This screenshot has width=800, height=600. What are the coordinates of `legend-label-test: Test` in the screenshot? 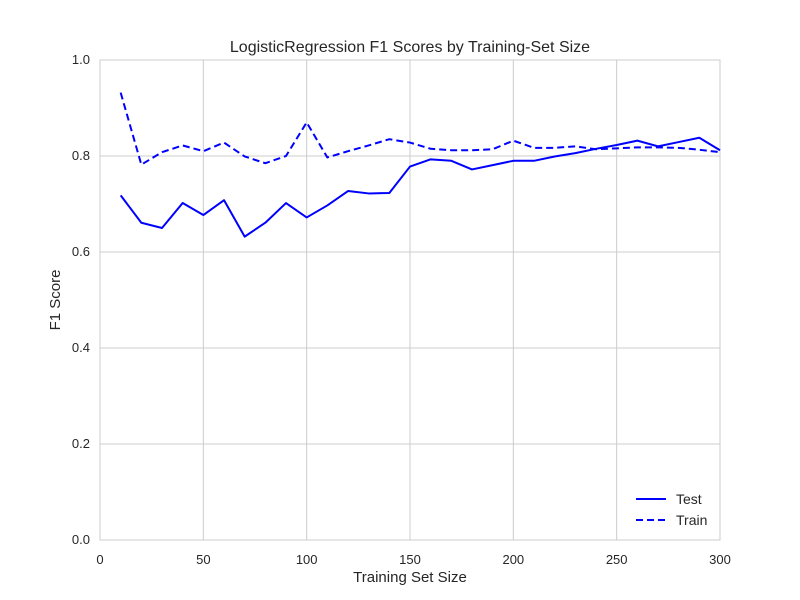 It's located at (689, 499).